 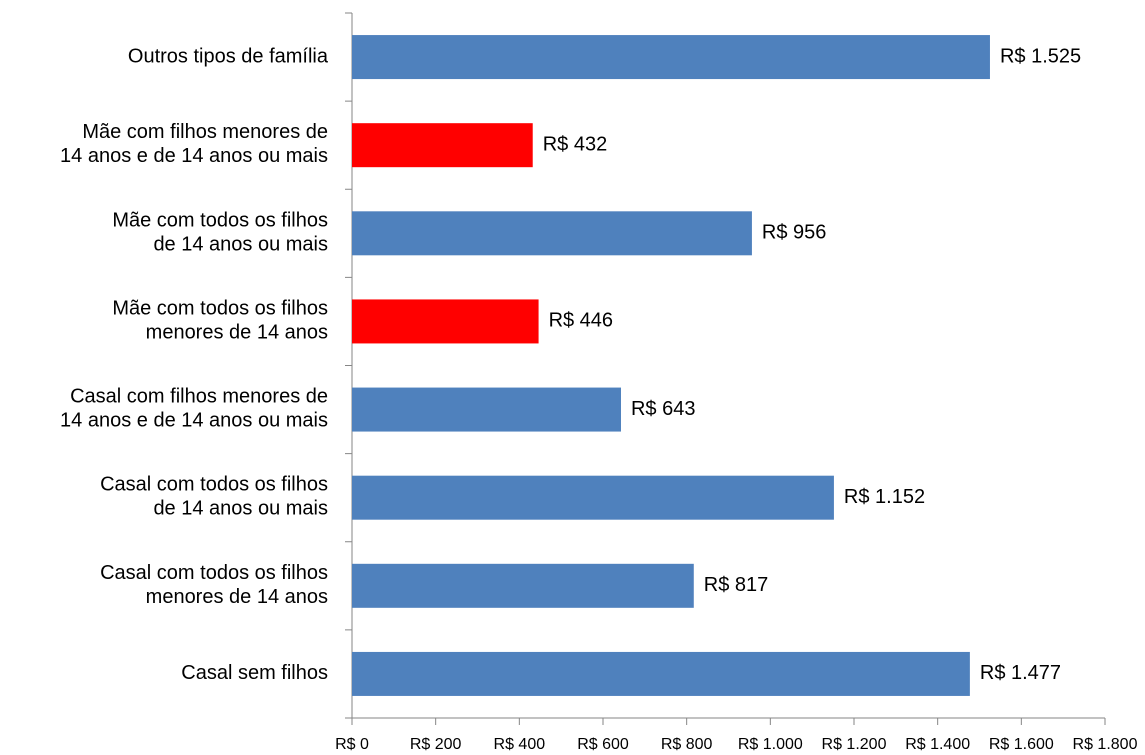 I want to click on value-label: R$ 817, so click(x=736, y=585).